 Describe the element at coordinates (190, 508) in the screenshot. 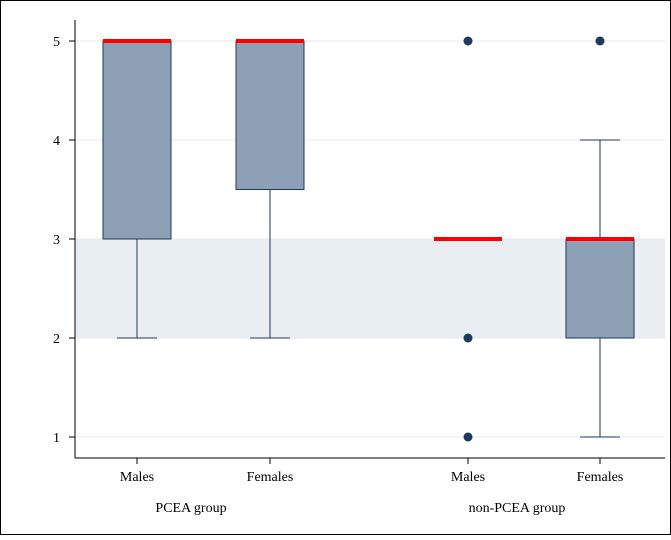

I see `group-label-0: PCEA group` at that location.